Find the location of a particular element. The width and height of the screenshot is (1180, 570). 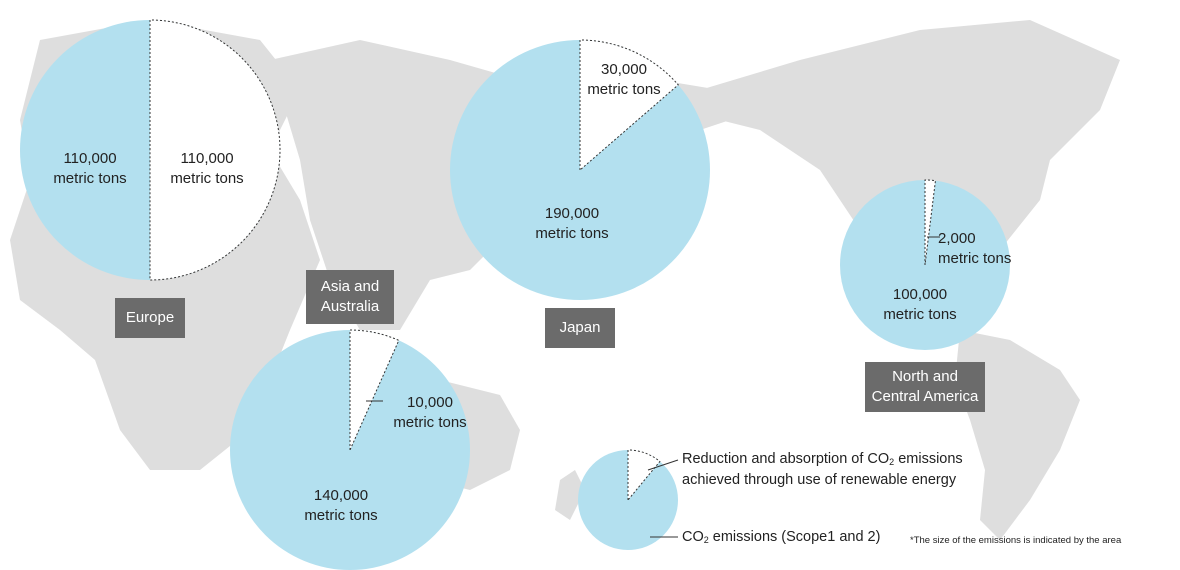

europe-emissions-value: 110,000 is located at coordinates (90, 158).